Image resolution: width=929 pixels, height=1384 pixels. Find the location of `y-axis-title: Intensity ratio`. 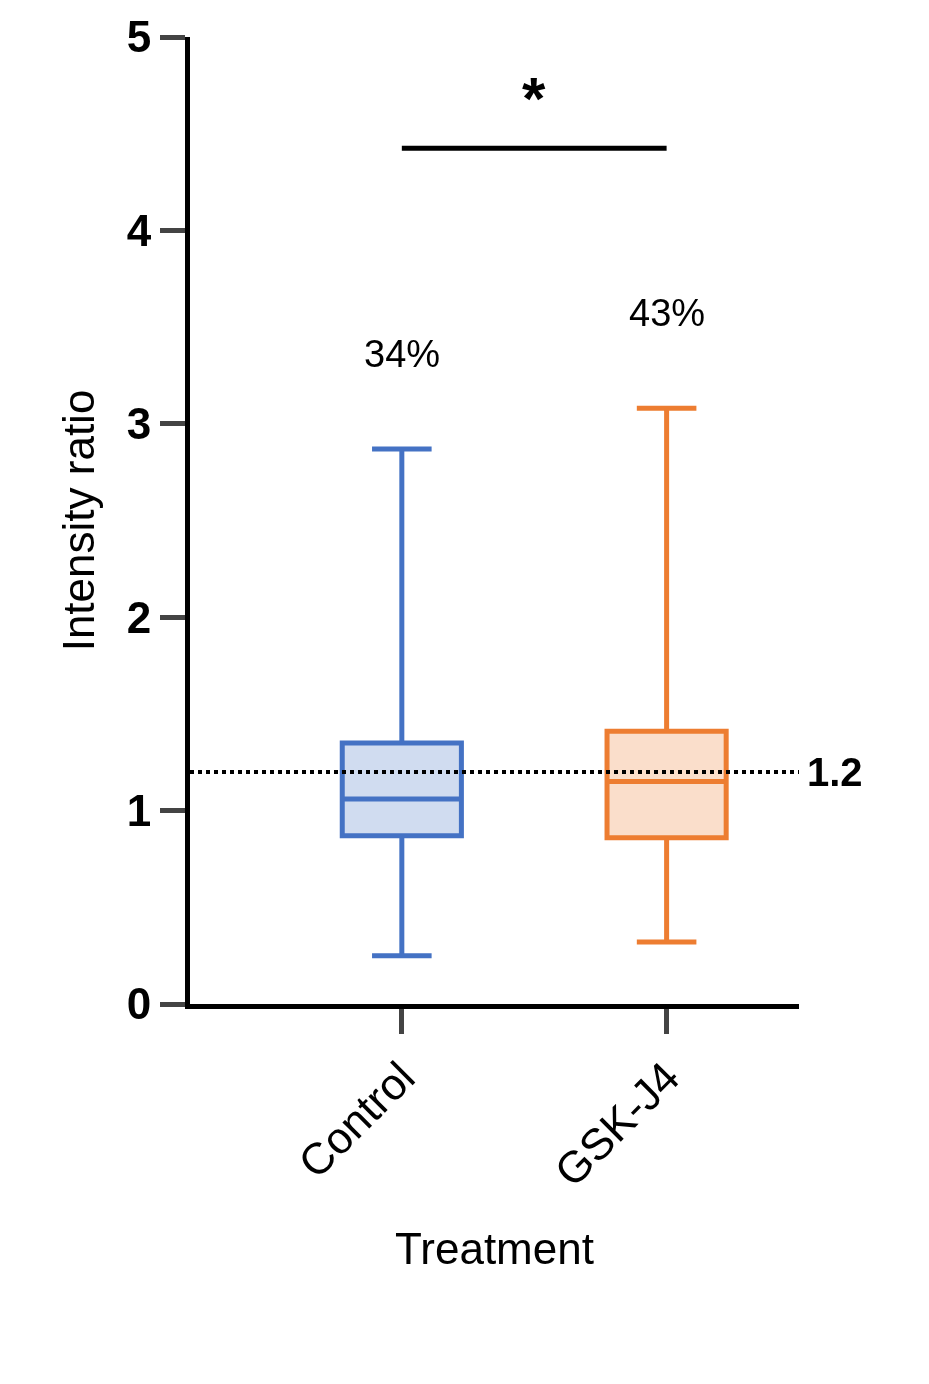

y-axis-title: Intensity ratio is located at coordinates (78, 520).